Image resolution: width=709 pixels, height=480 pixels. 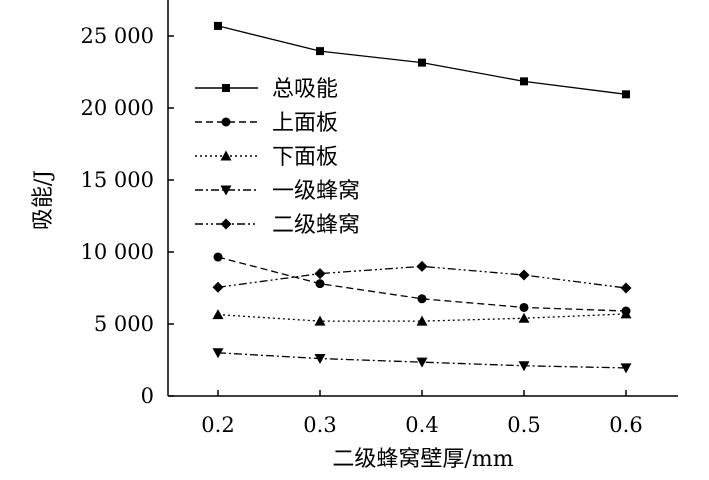 I want to click on y-tick-label: 20 000, so click(x=117, y=108).